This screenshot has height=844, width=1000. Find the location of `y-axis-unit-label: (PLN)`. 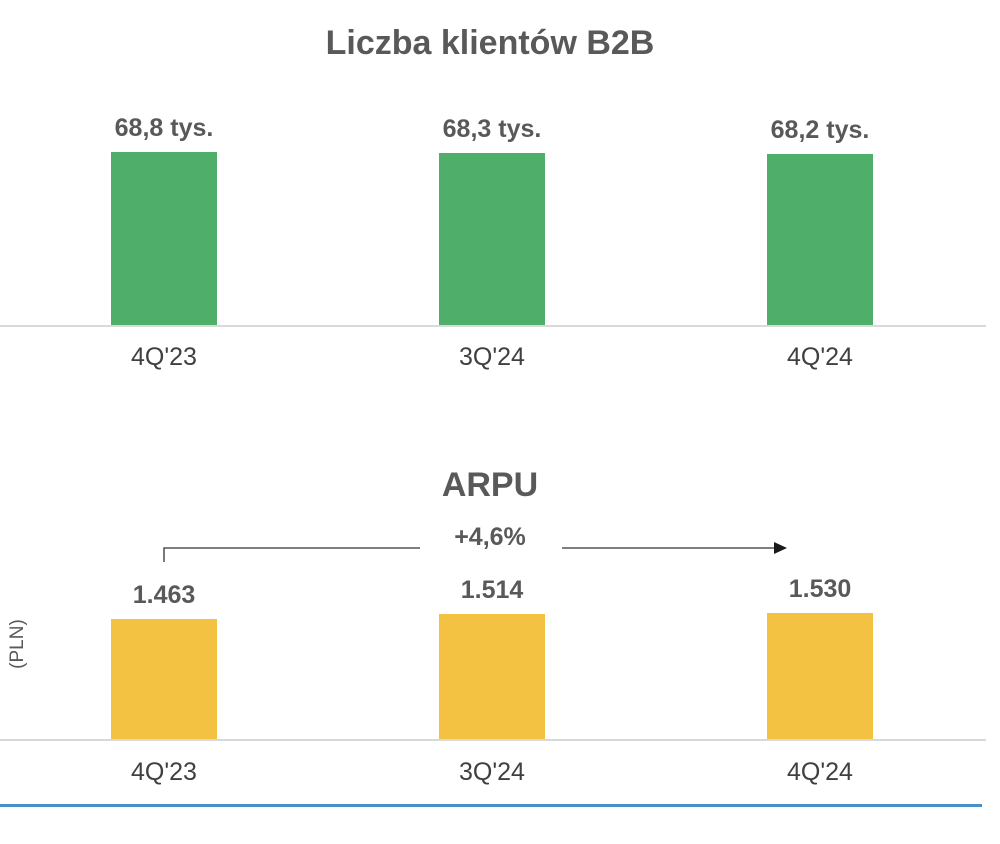

y-axis-unit-label: (PLN) is located at coordinates (17, 644).